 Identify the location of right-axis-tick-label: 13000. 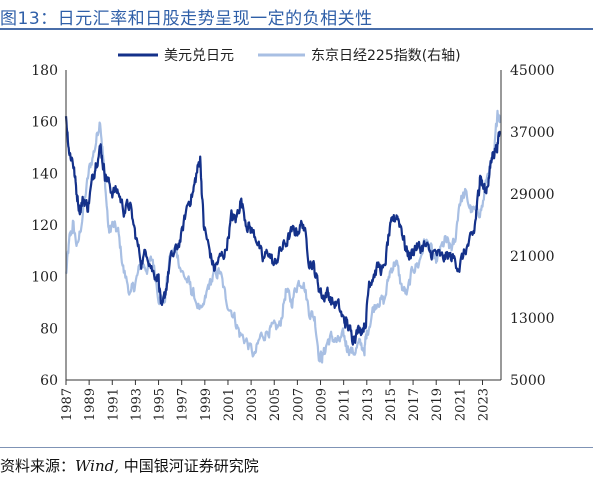
(532, 319).